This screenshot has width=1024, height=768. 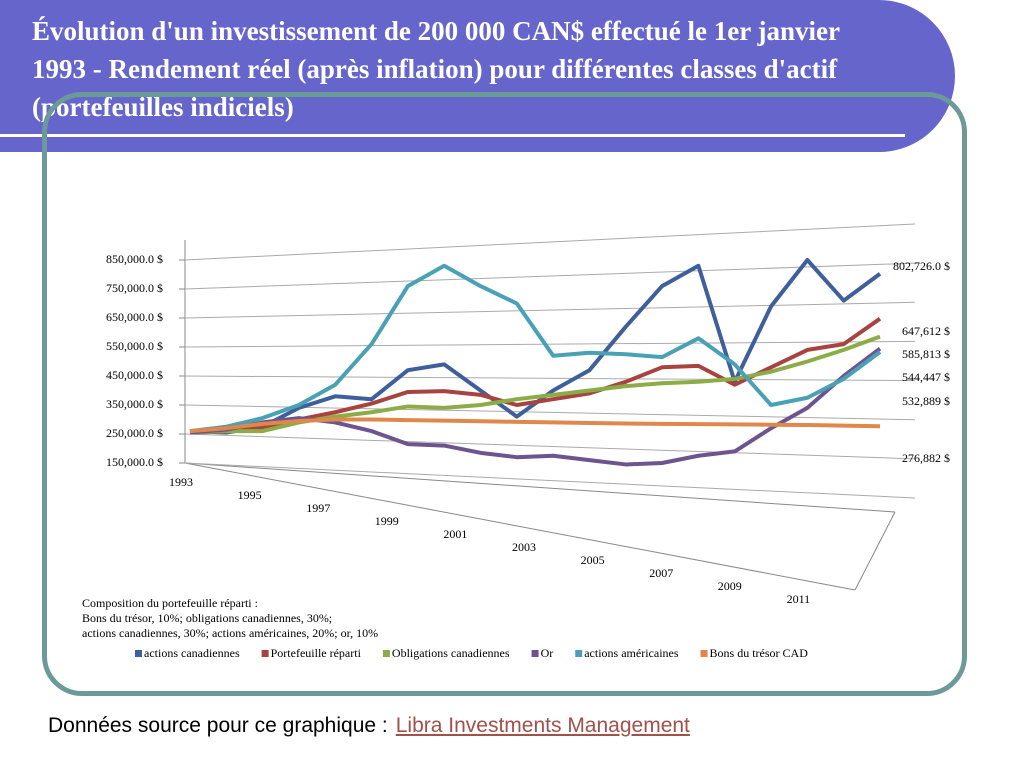 What do you see at coordinates (520, 526) in the screenshot?
I see `floor-diagonal` at bounding box center [520, 526].